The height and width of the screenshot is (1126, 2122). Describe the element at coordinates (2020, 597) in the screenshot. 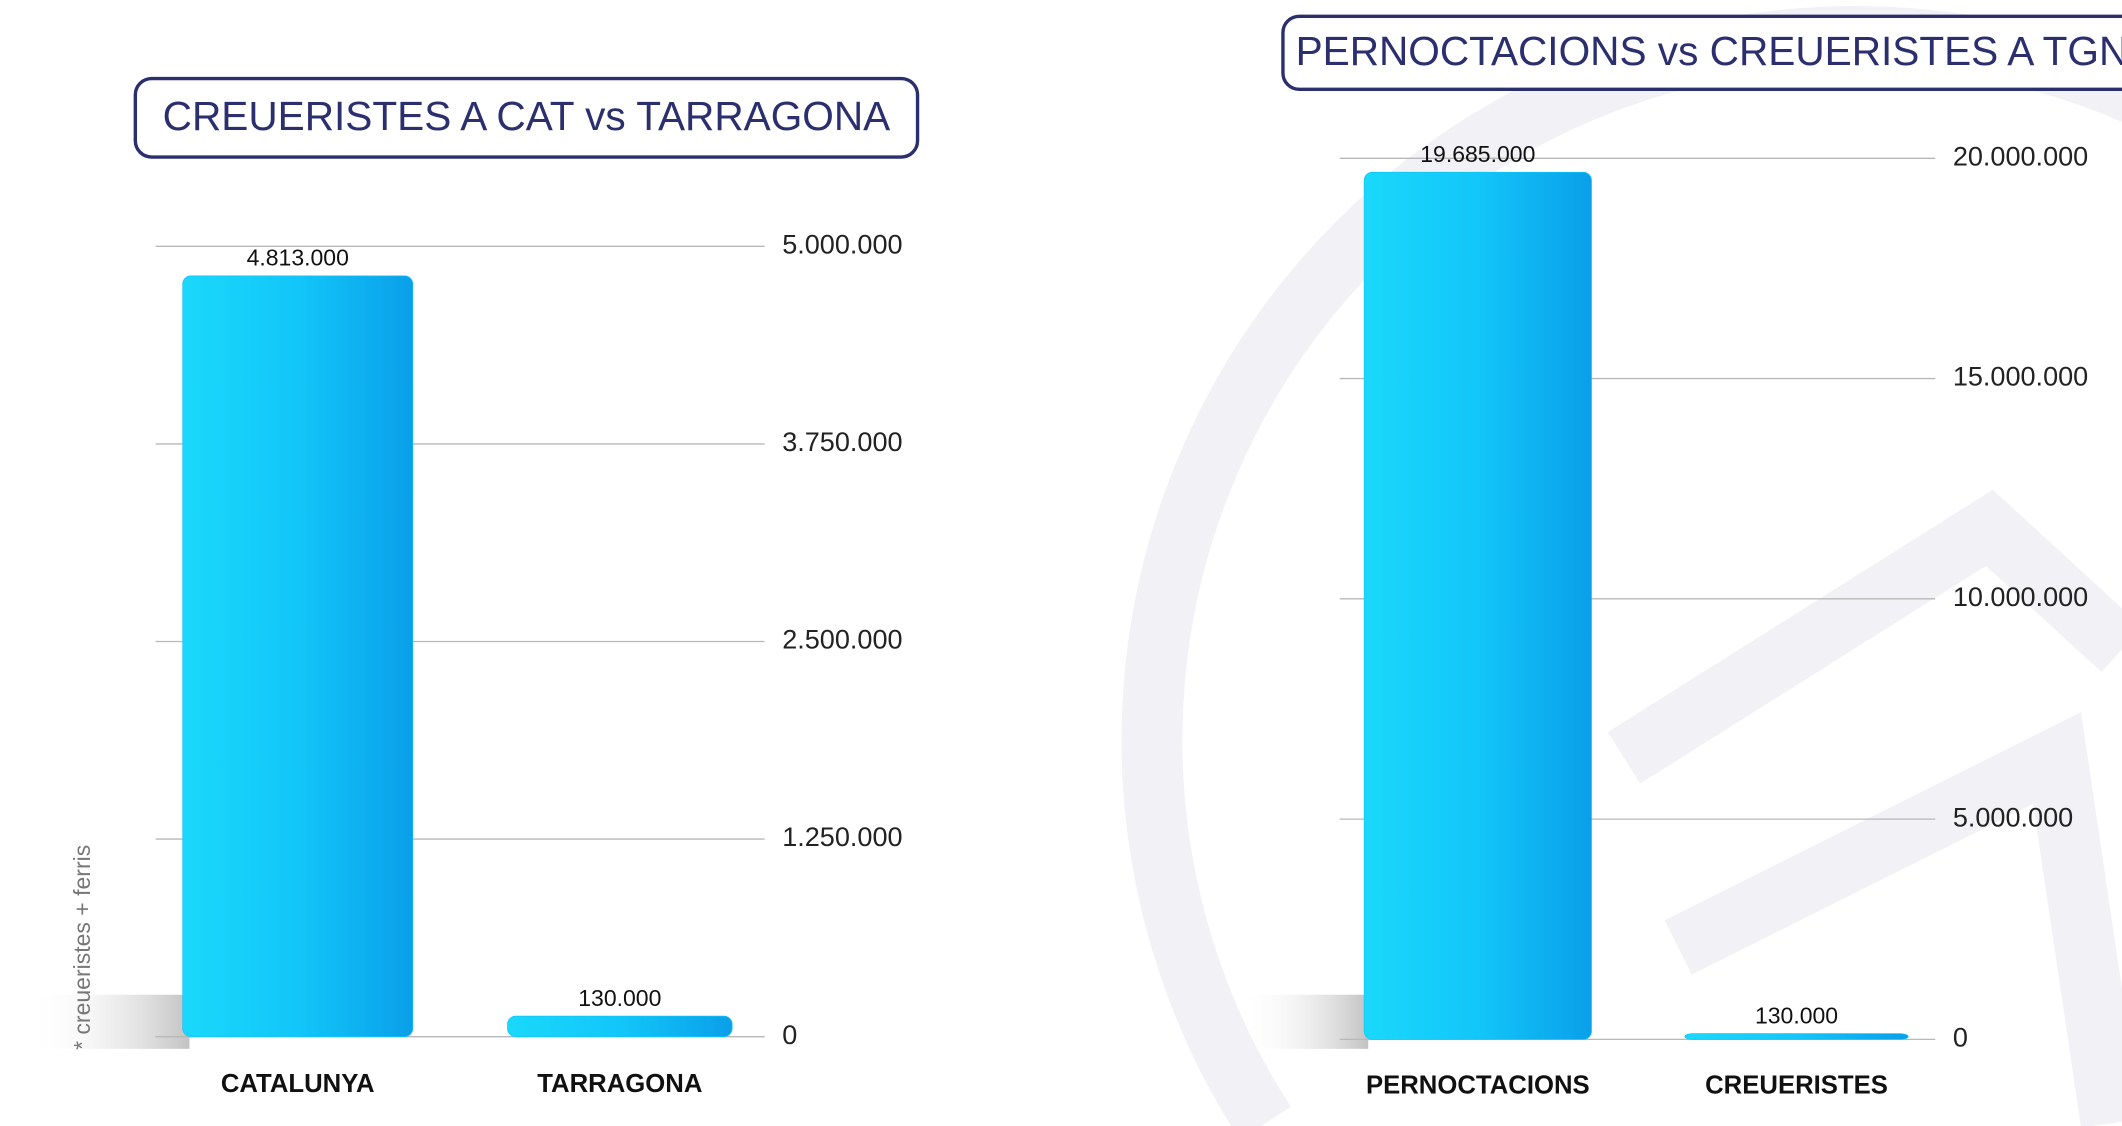

I see `y-tick-label: 10.000.000` at that location.